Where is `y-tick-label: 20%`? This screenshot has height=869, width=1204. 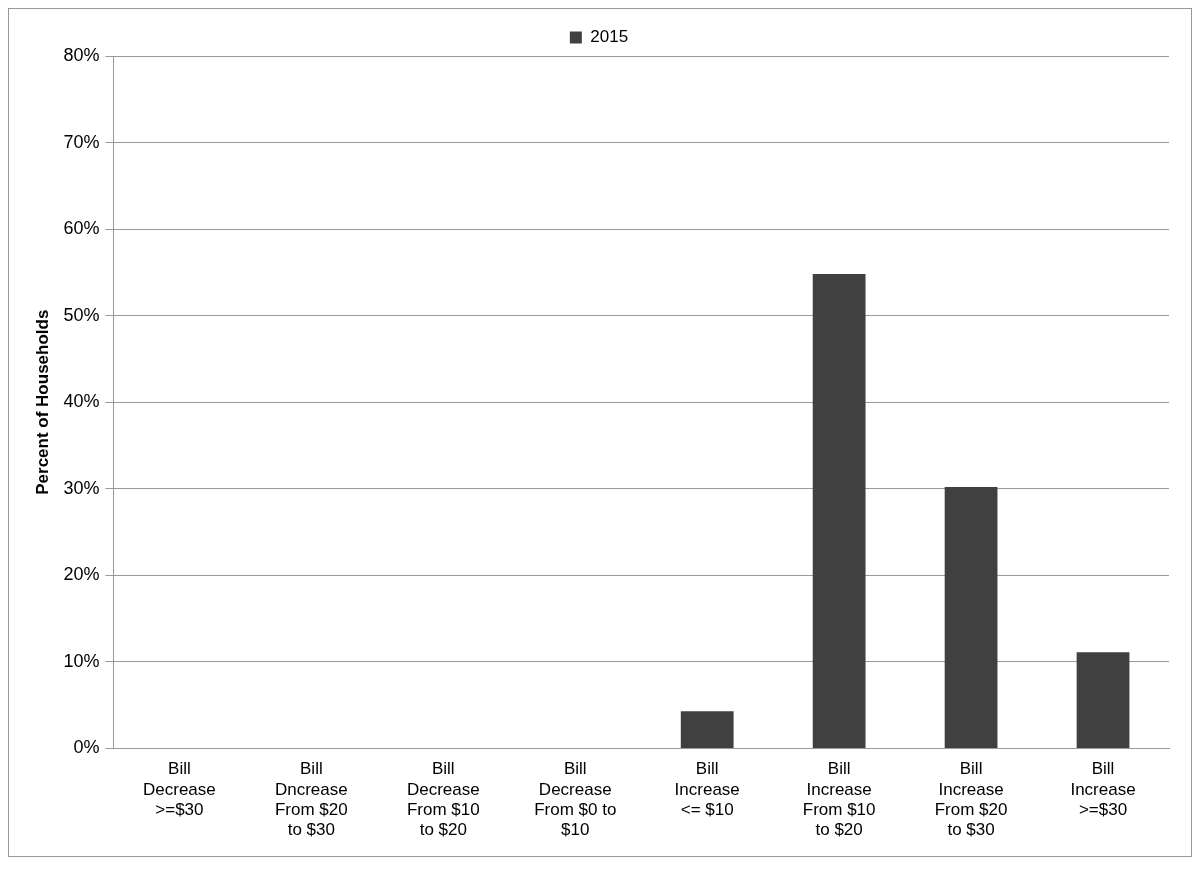 y-tick-label: 20% is located at coordinates (81, 574).